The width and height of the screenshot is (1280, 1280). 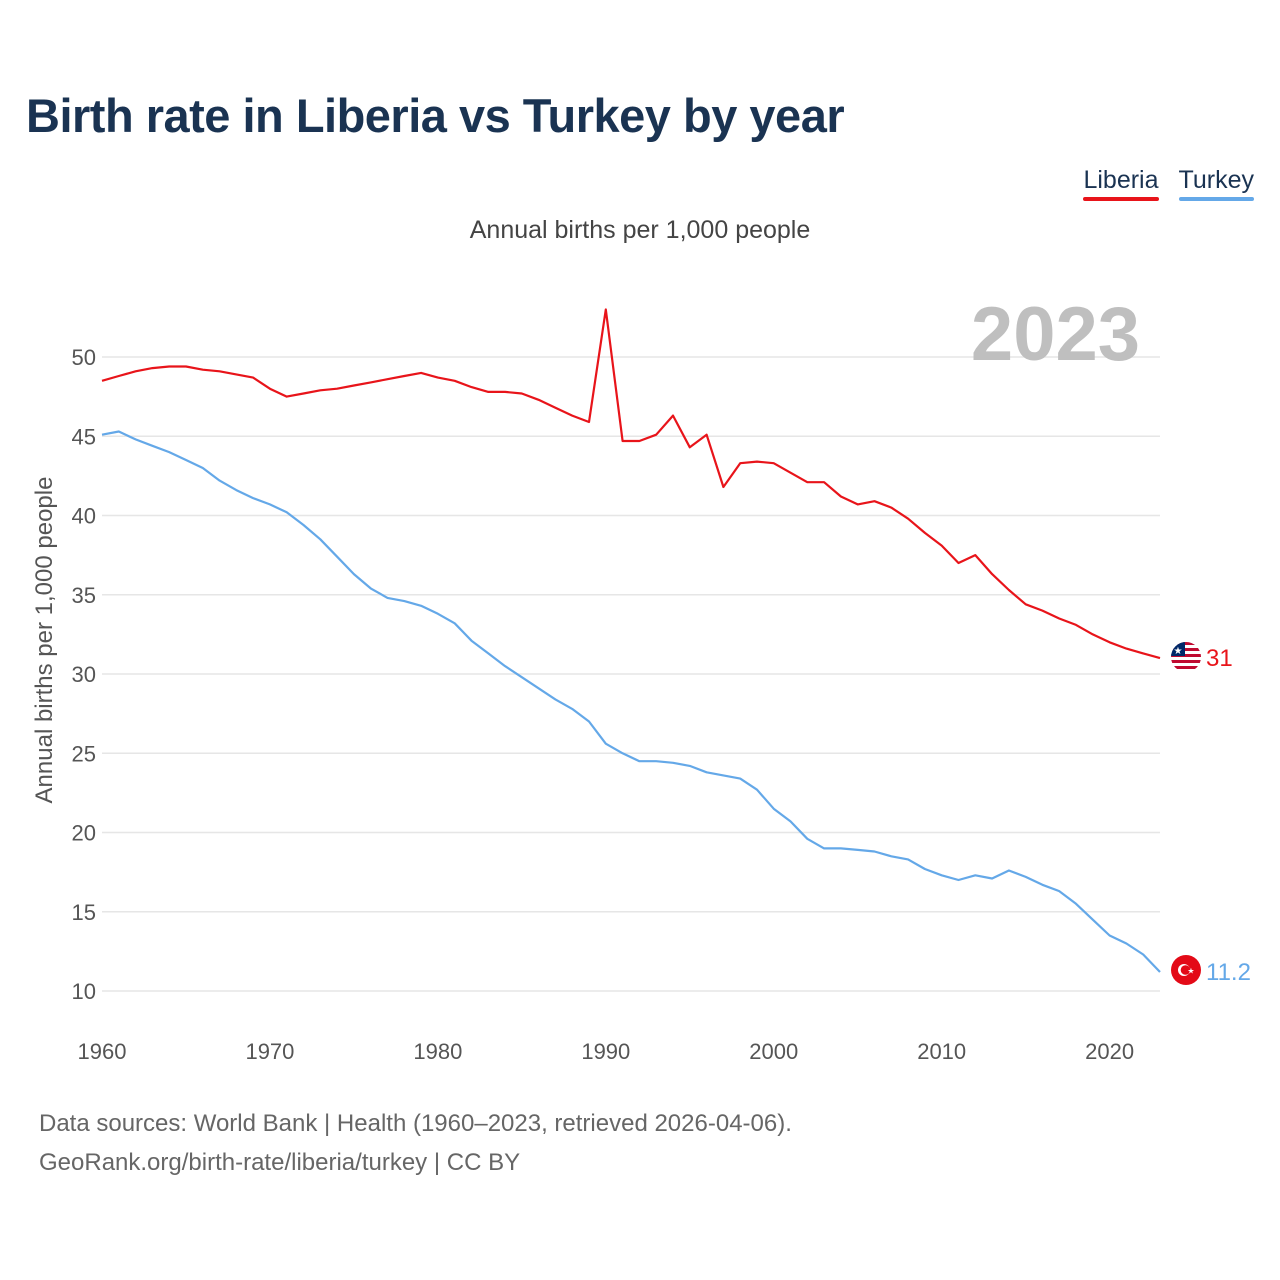 I want to click on end-markers: ★ ★, so click(x=1186, y=813).